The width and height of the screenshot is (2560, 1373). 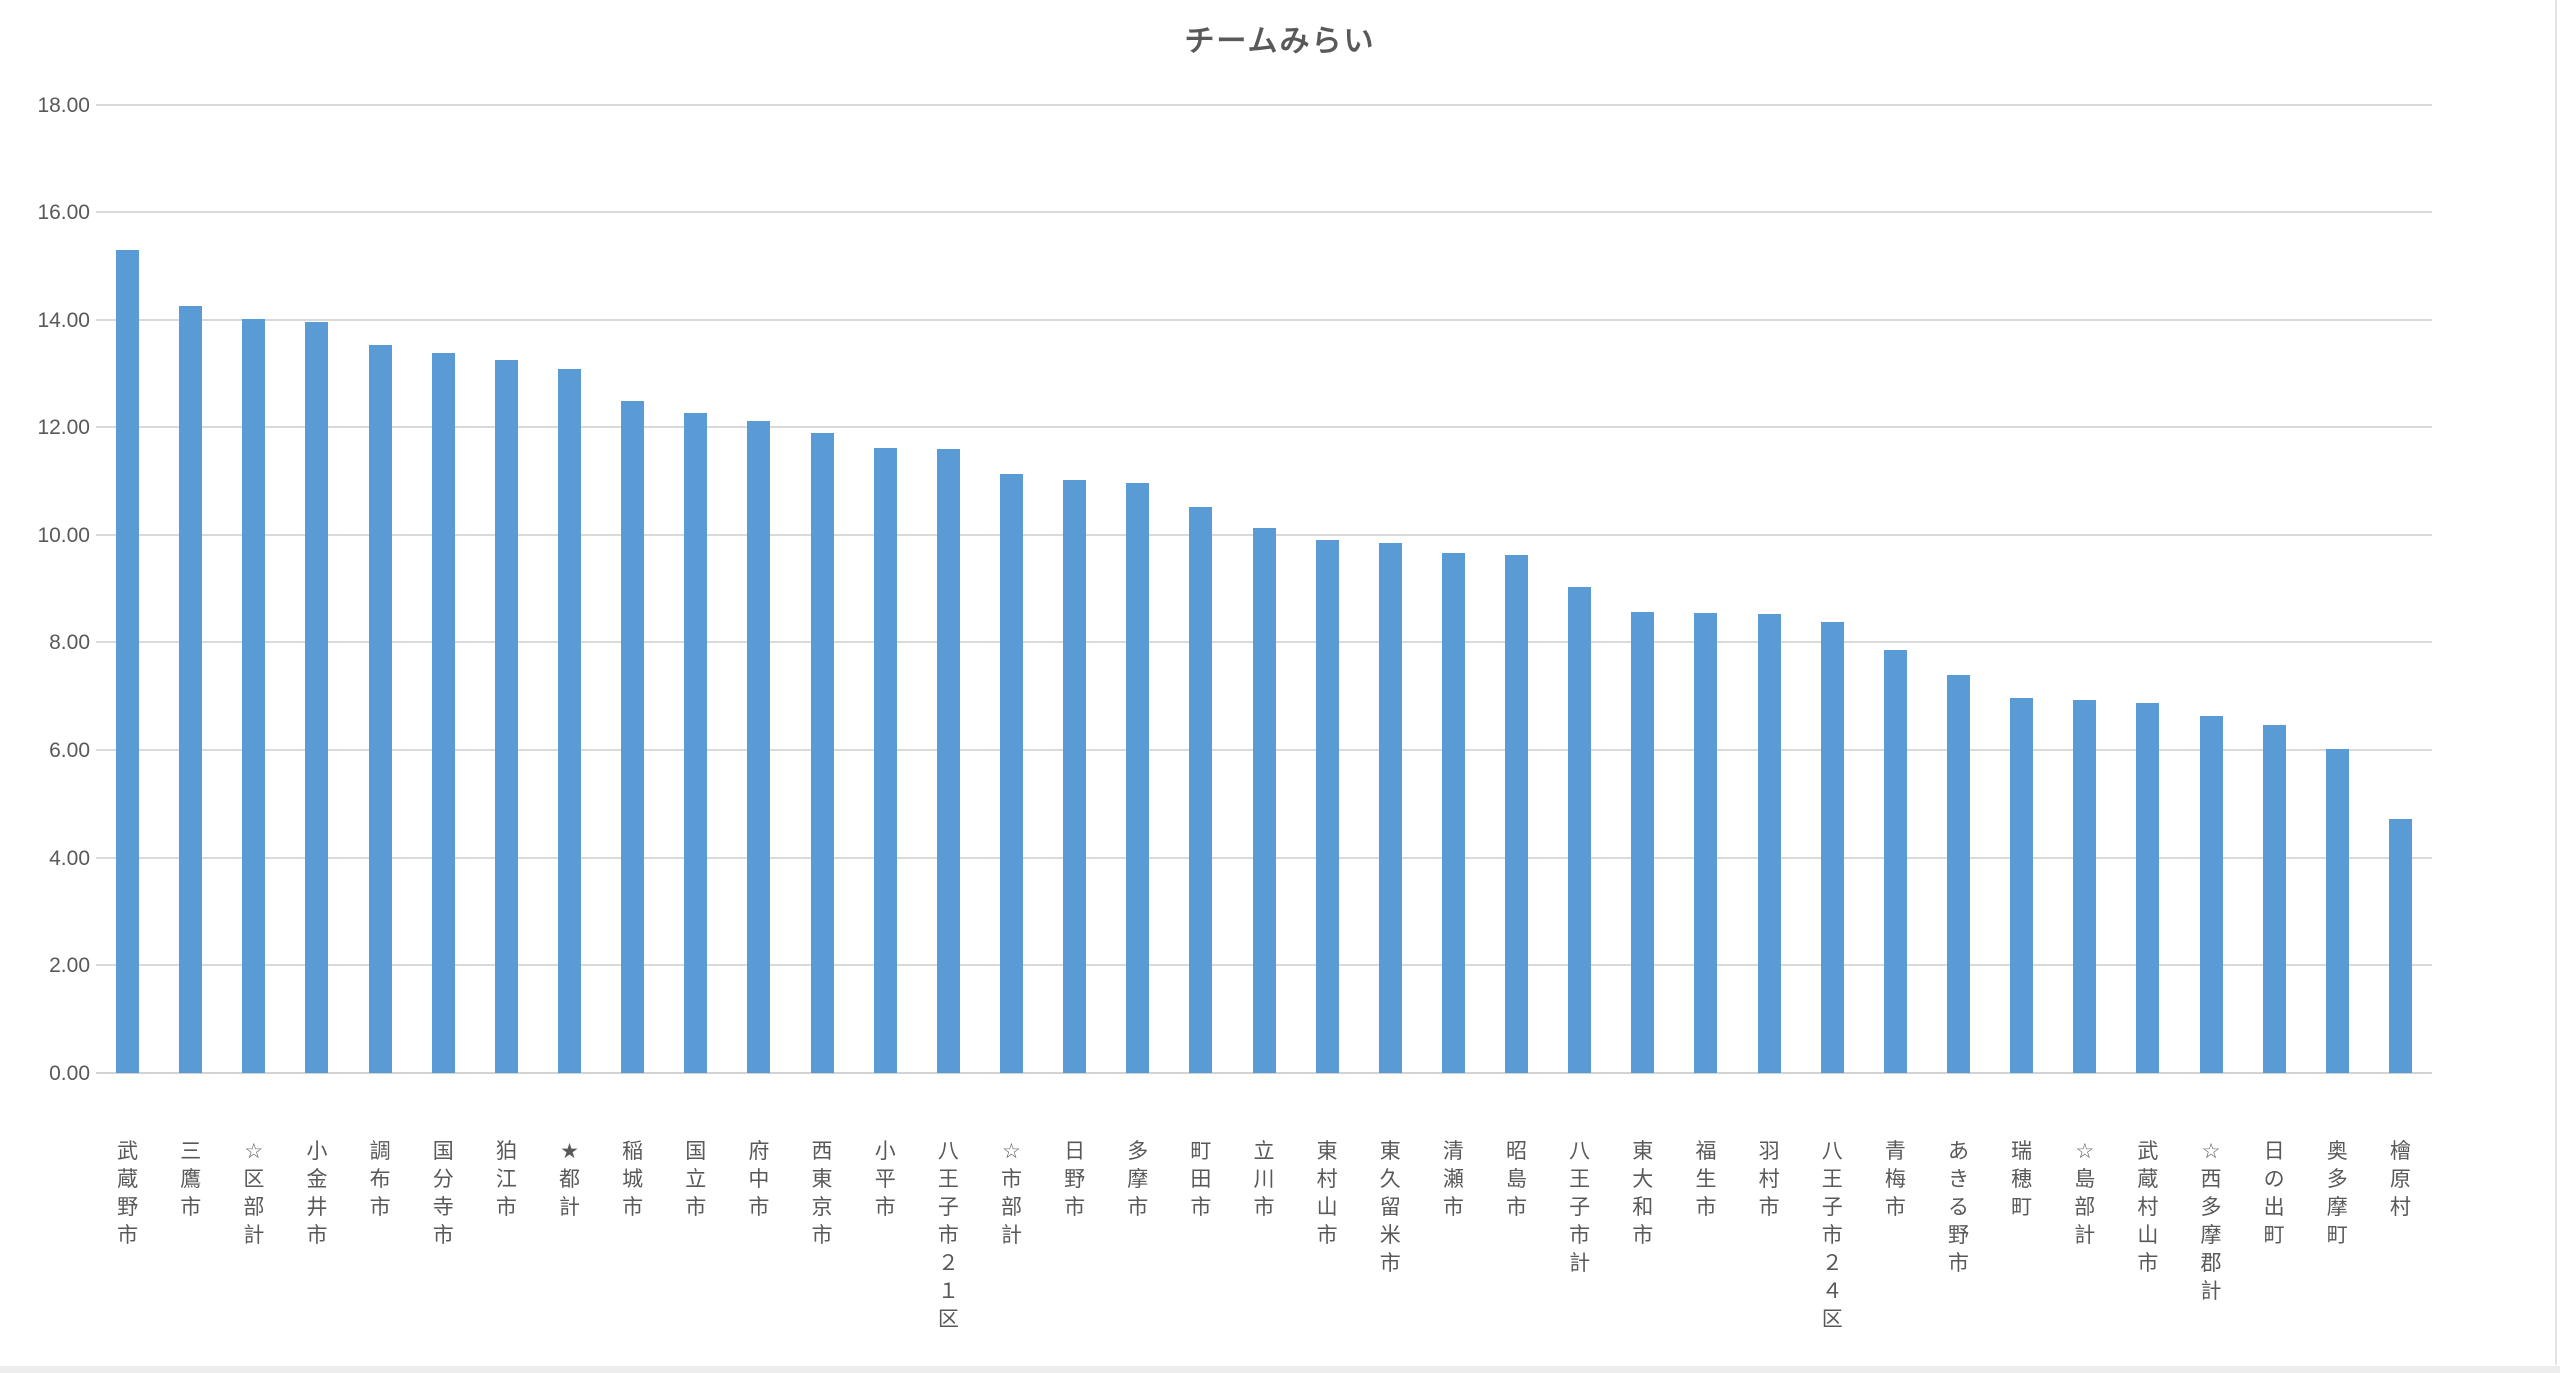 I want to click on x-axis-category-label: 清瀬市, so click(x=1453, y=1180).